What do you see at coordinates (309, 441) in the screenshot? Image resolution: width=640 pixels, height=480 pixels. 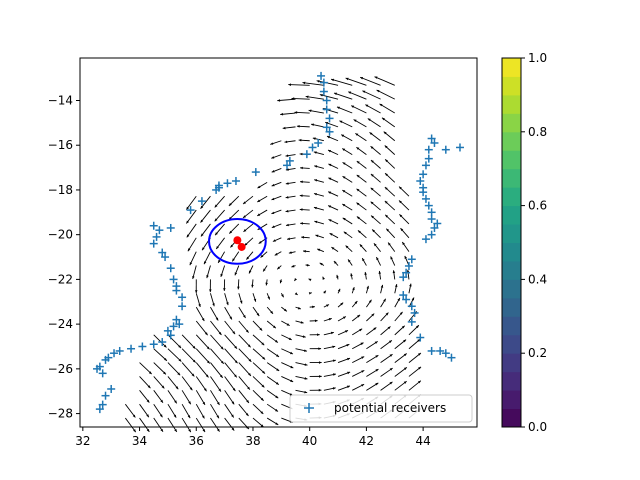 I see `x-tick-label: 40` at bounding box center [309, 441].